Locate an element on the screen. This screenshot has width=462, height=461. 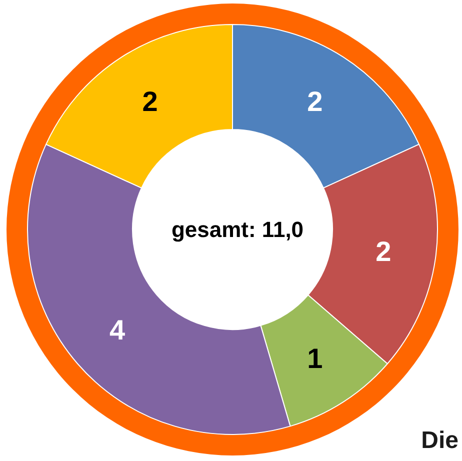
data-label: 4 is located at coordinates (117, 330).